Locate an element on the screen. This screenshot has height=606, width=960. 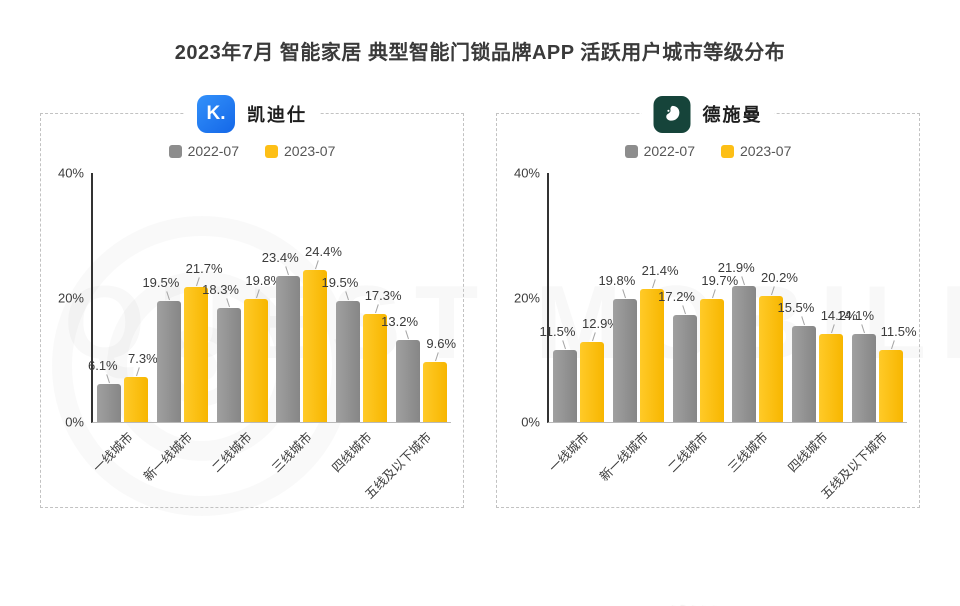
bar-value-label: 12.9% is located at coordinates (600, 323).